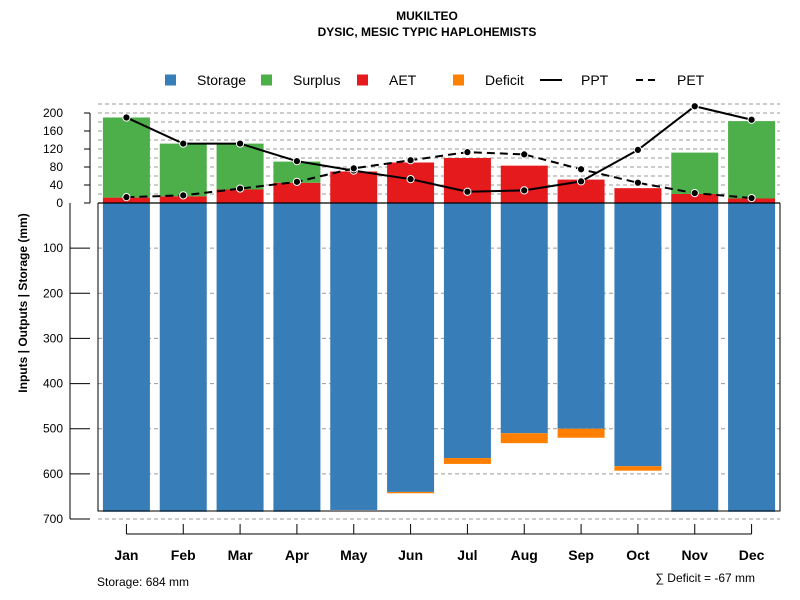  I want to click on ppt-point-dec, so click(751, 119).